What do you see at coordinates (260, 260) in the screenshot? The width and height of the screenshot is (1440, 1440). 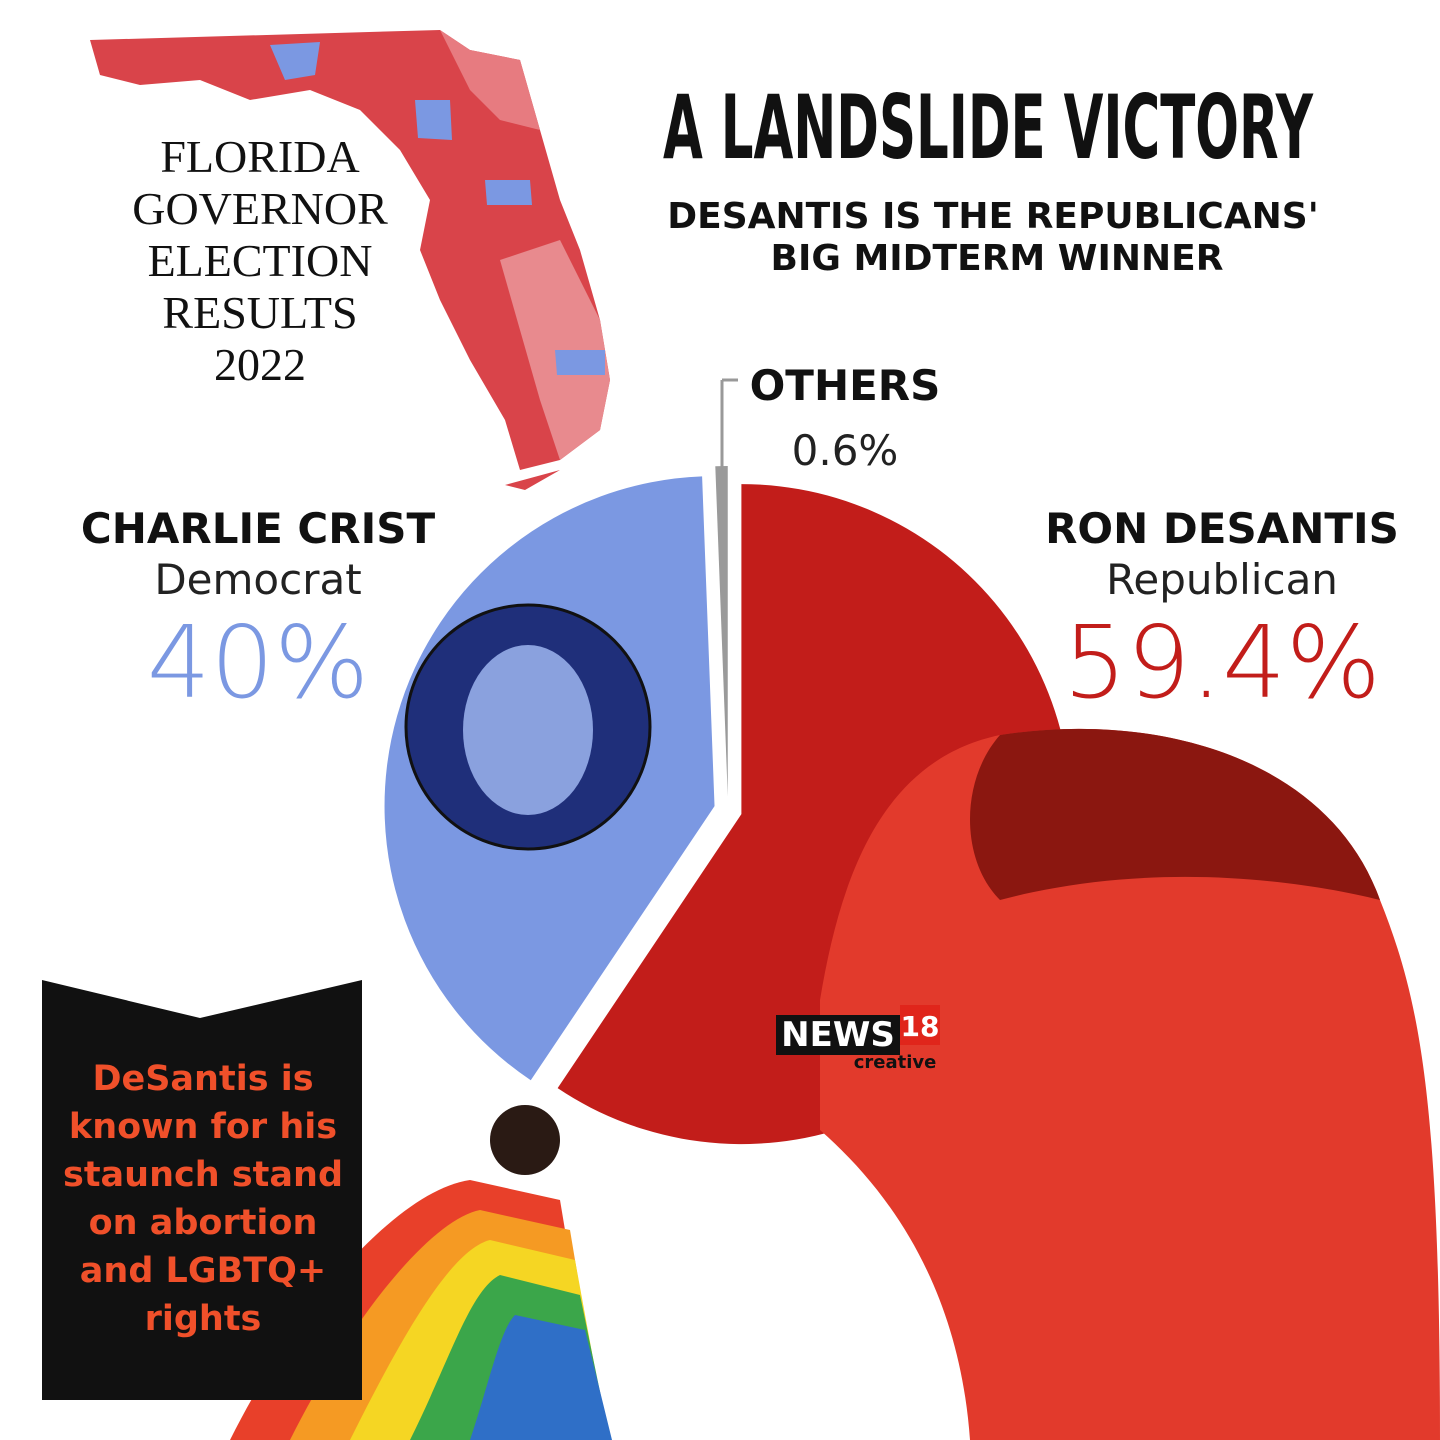 I see `map-label: ELECTION` at bounding box center [260, 260].